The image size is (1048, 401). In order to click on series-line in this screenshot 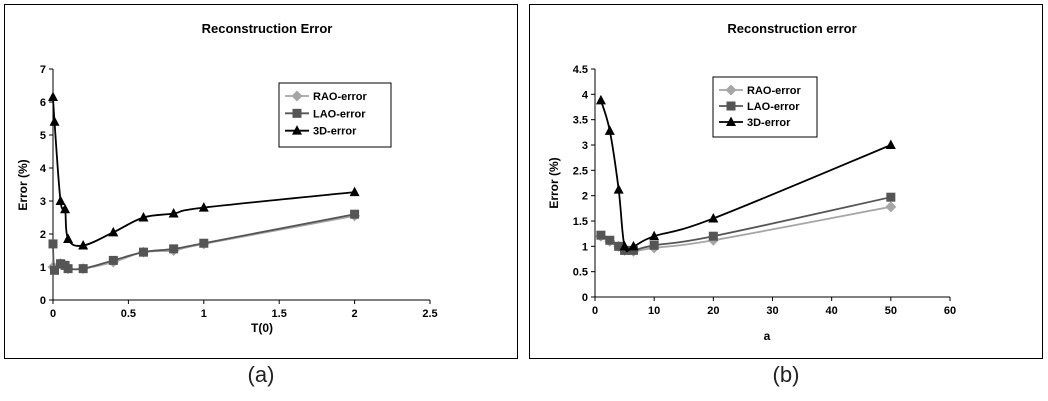, I will do `click(203, 171)`.